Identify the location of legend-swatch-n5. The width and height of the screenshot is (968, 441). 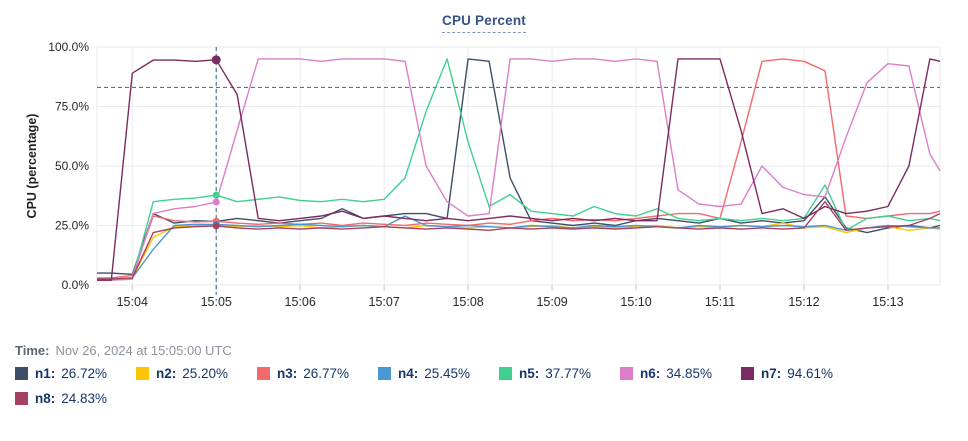
(505, 373).